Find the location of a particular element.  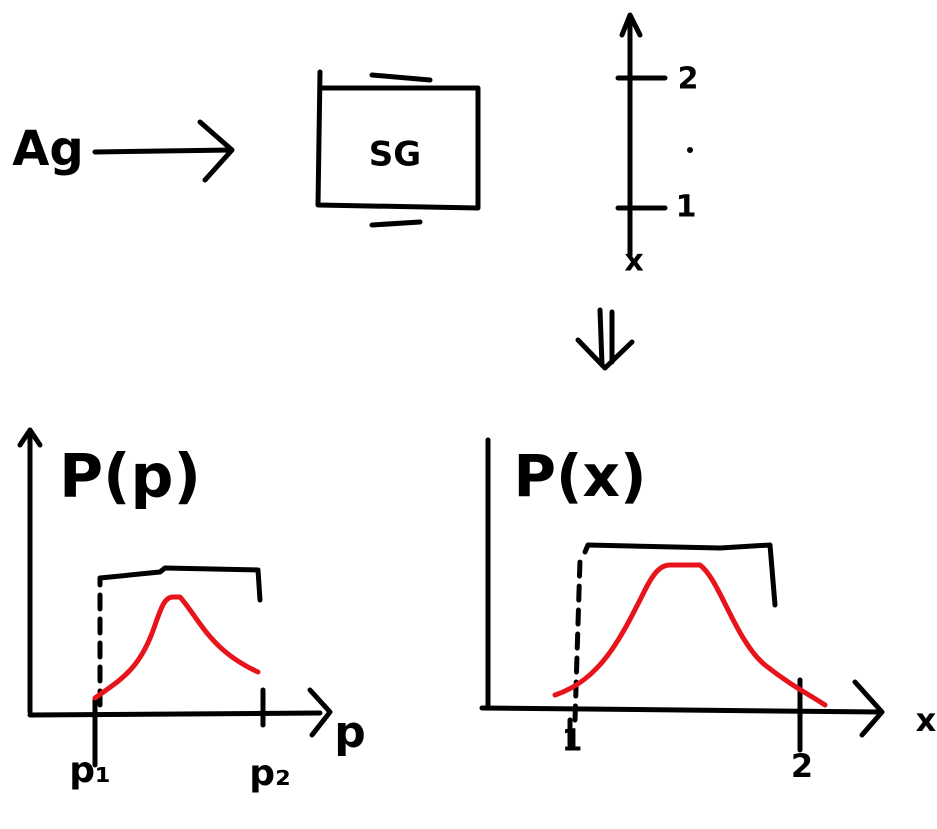

device-label: SG is located at coordinates (395, 155).